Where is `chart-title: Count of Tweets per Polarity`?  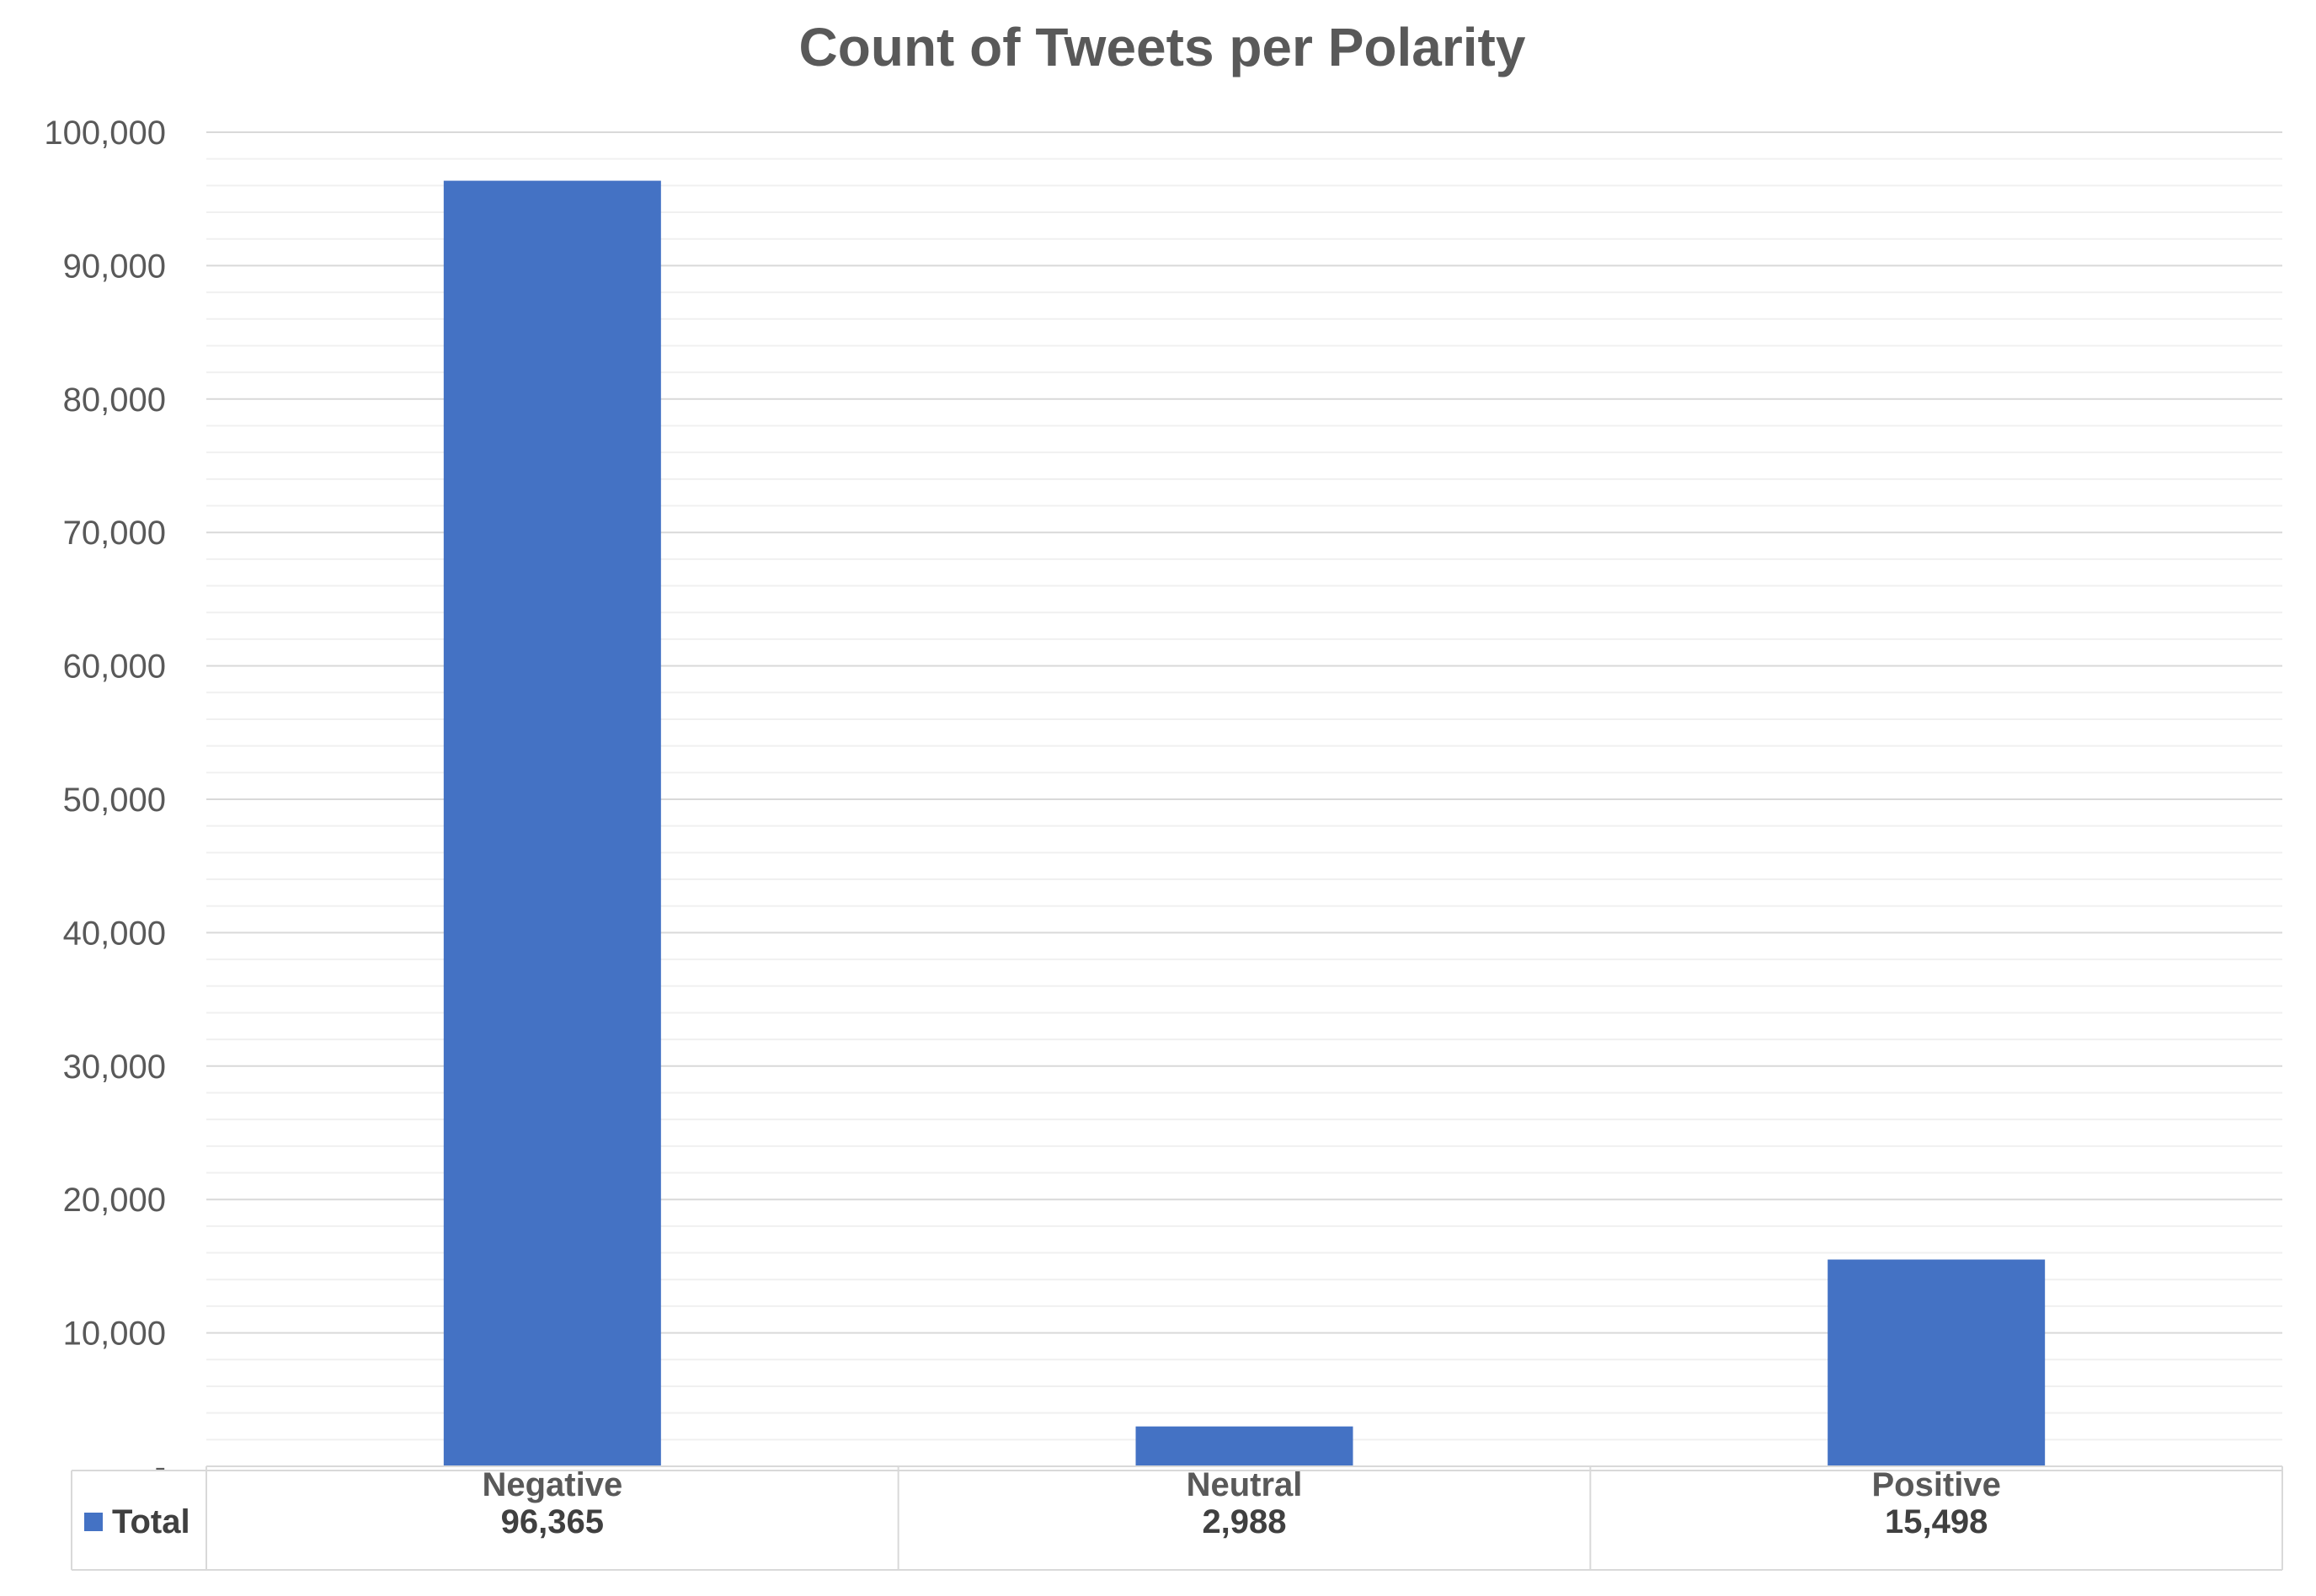
chart-title: Count of Tweets per Polarity is located at coordinates (1162, 47).